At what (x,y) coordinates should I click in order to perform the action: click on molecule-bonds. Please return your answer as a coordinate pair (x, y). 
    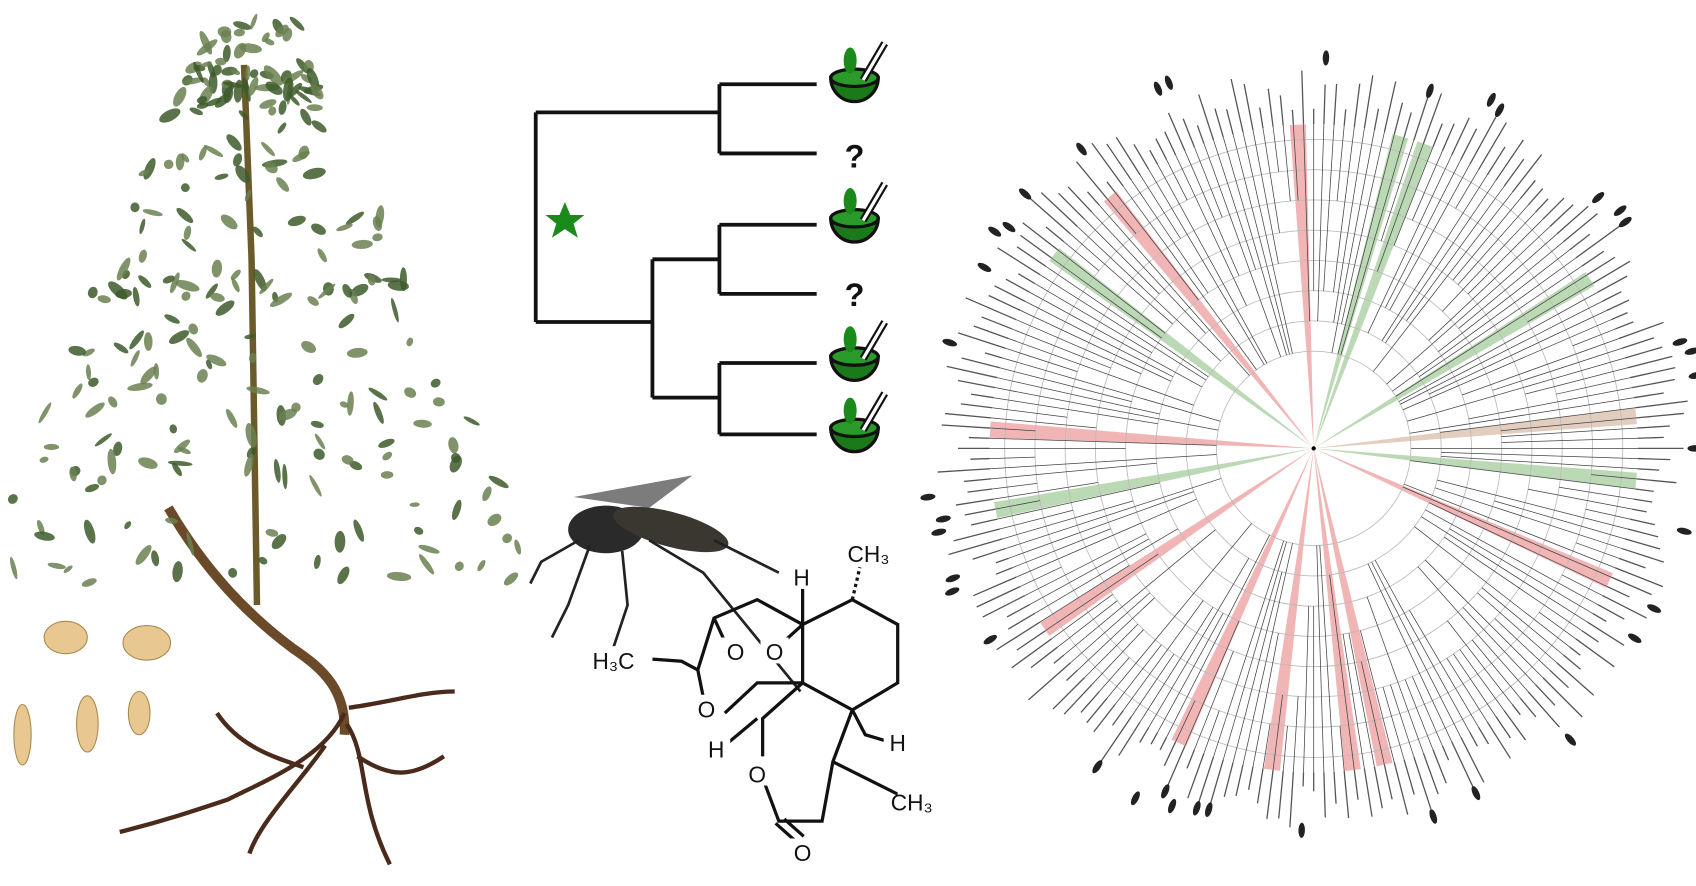
    Looking at the image, I should click on (776, 704).